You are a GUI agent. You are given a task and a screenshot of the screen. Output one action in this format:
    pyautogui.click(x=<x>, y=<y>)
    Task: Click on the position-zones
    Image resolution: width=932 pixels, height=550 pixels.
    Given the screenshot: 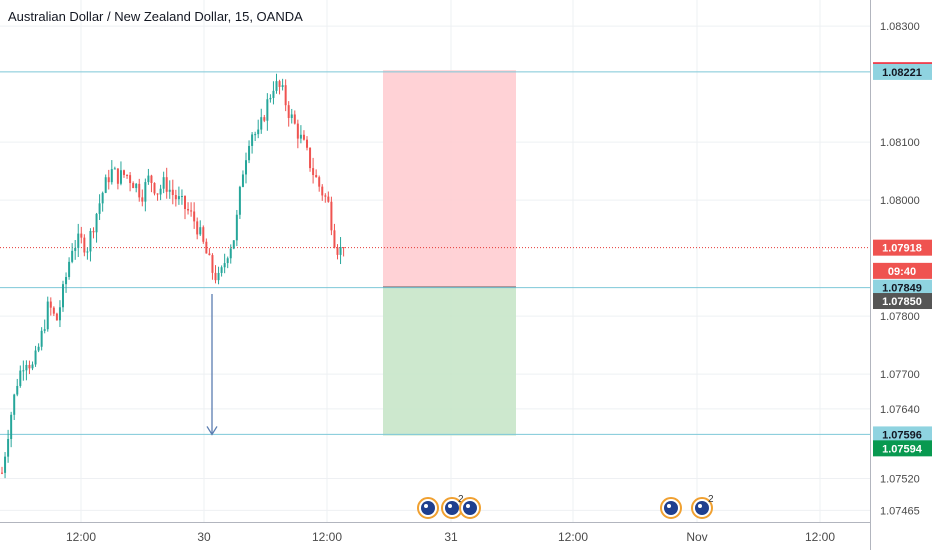 What is the action you would take?
    pyautogui.click(x=449, y=253)
    